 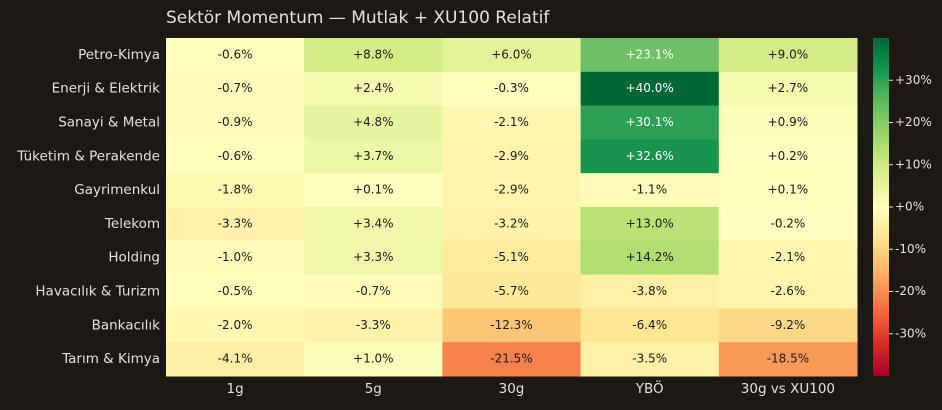 I want to click on x-tick-label: YBÖ, so click(x=649, y=388).